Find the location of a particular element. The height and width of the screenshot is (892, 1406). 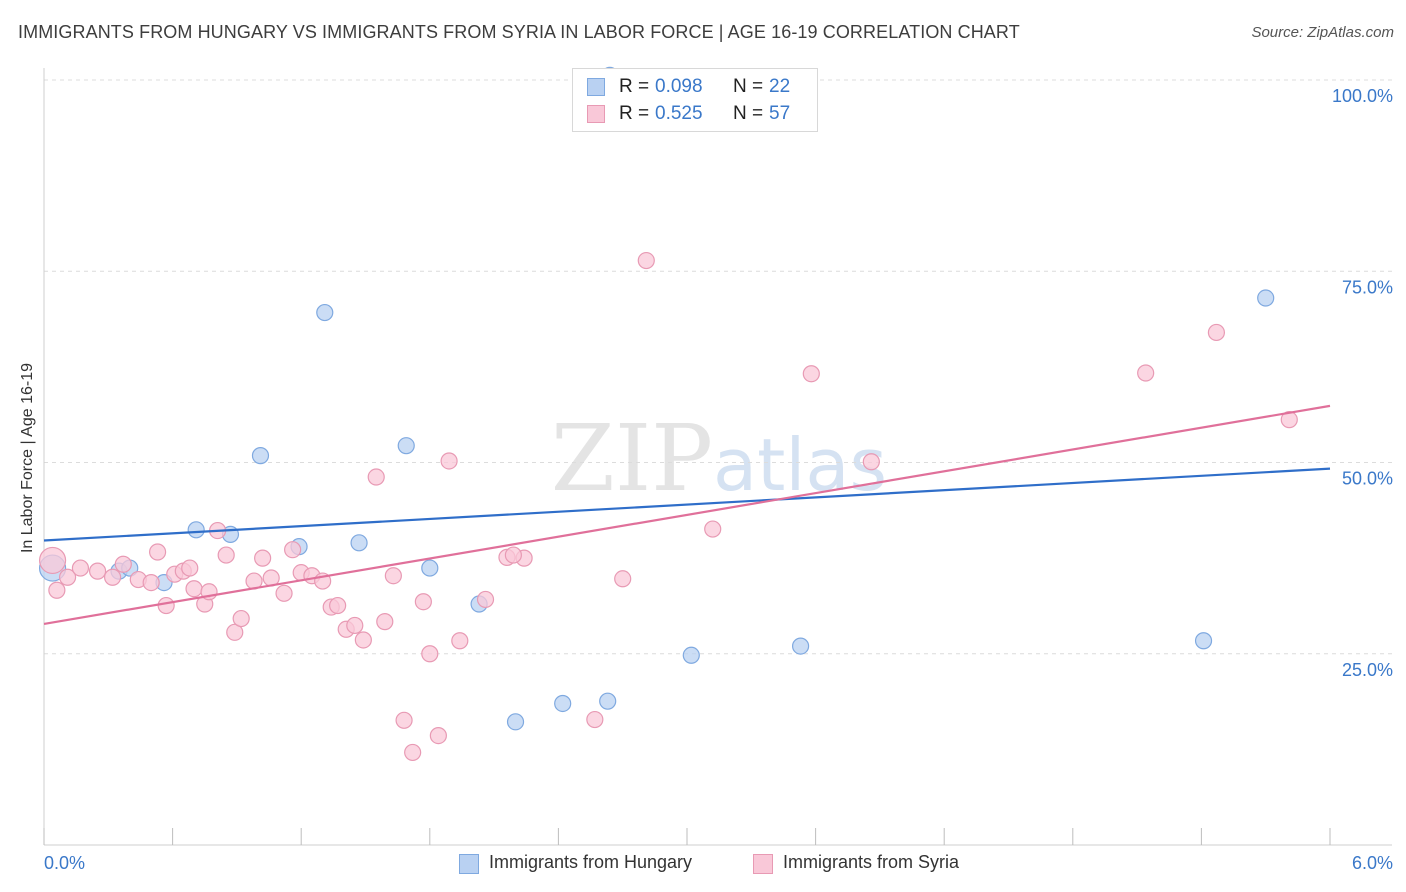

x-tick-label-max: 6.0% is located at coordinates (1372, 863).